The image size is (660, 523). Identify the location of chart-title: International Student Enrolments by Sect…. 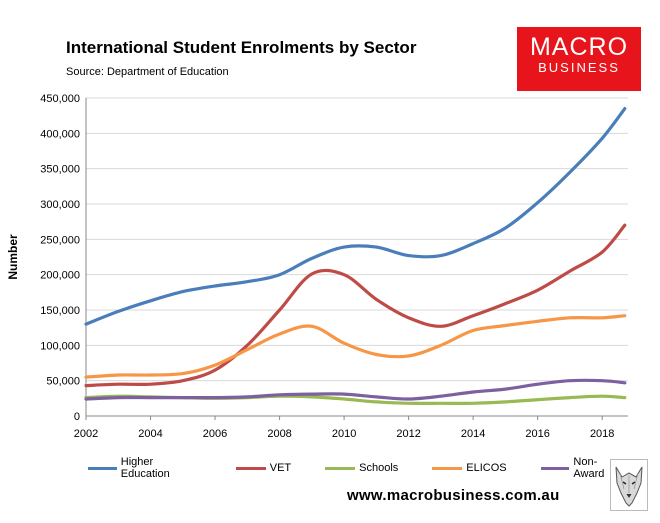
(241, 47).